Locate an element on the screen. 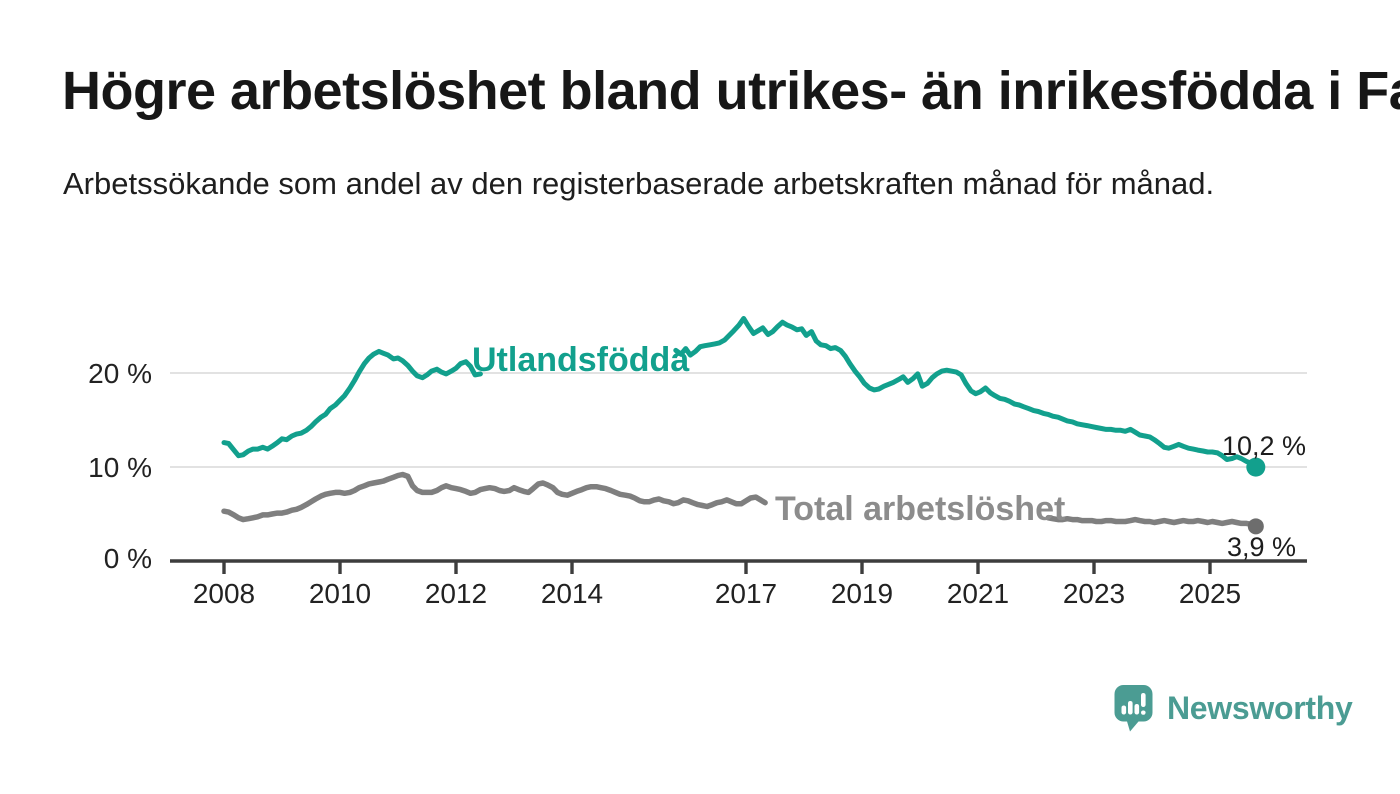 This screenshot has width=1400, height=794. series-label-utlandsfodda: Utlandsfödda is located at coordinates (581, 360).